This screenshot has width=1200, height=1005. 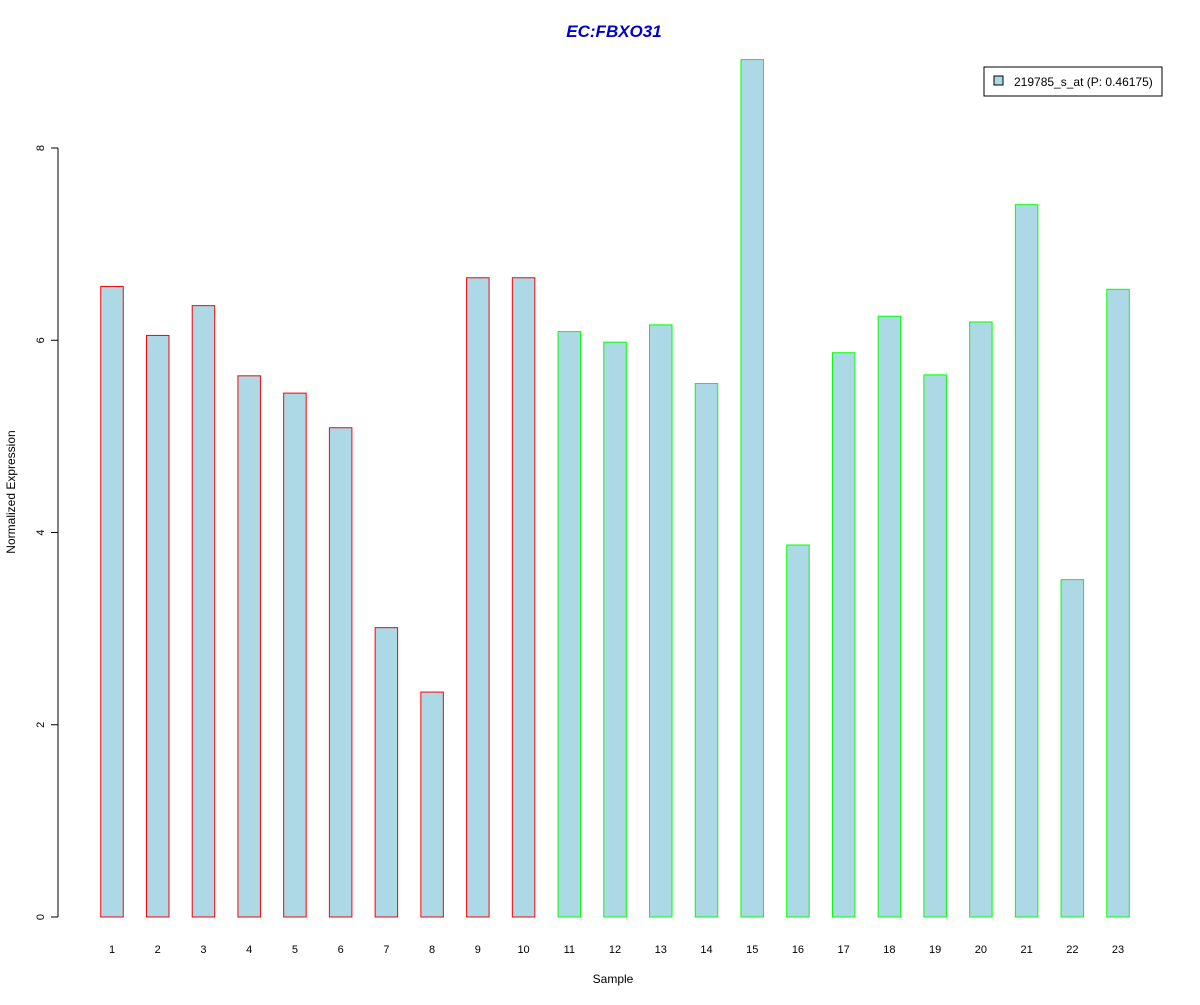 I want to click on y-tick-label: 6, so click(x=41, y=340).